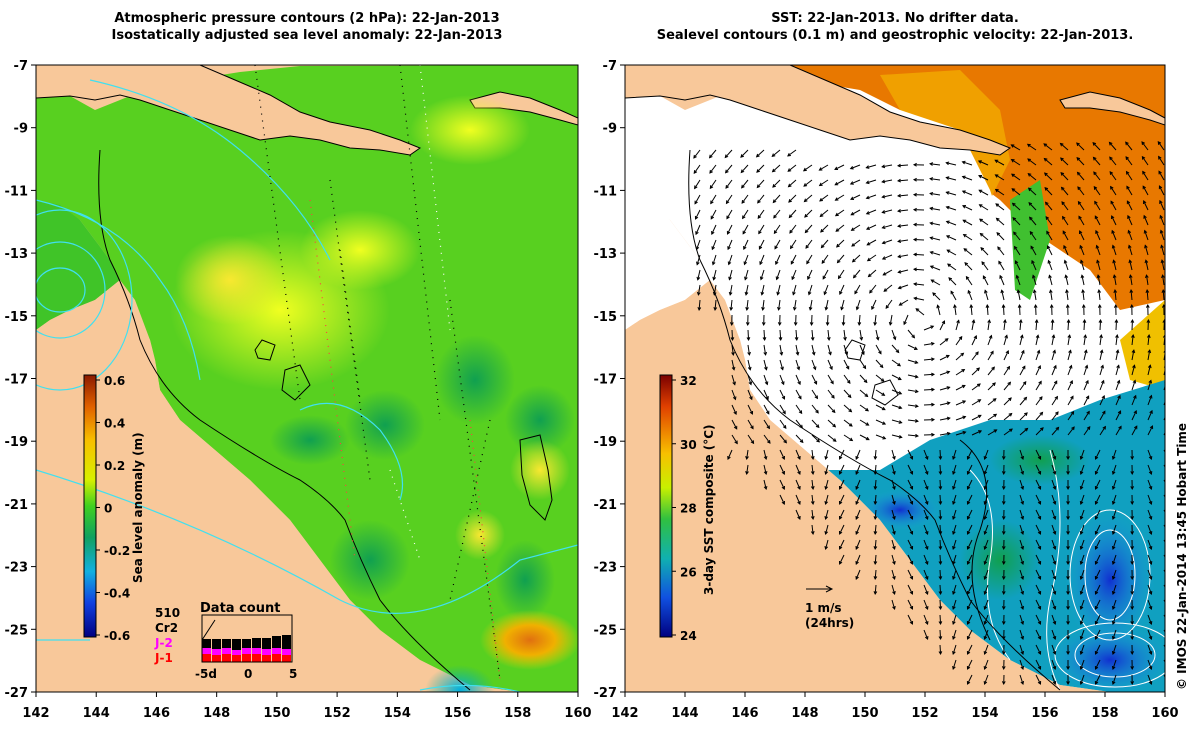 The height and width of the screenshot is (750, 1200). I want to click on data-count-inset: Data count 510 Cr2 J-2 J-1 -5d 0 5, so click(225, 641).